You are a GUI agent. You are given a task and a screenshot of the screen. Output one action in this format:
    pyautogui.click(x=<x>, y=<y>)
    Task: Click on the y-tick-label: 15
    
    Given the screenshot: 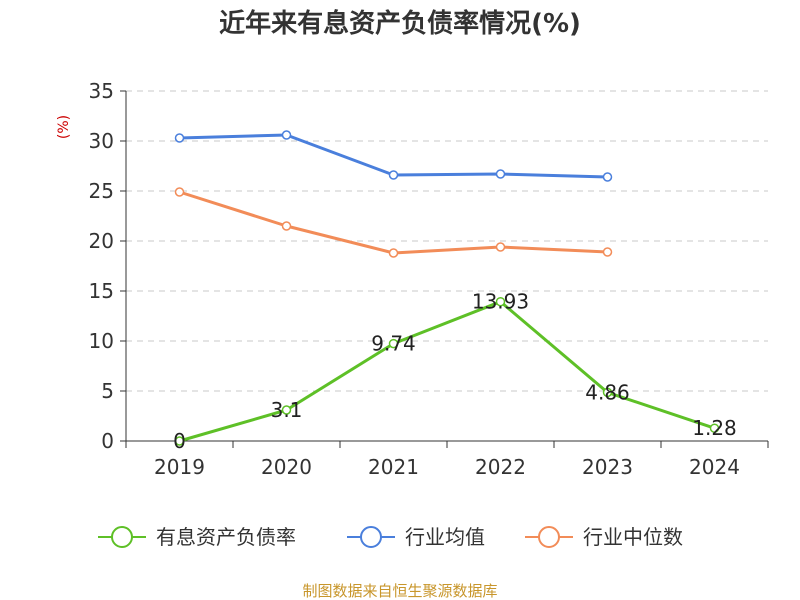 What is the action you would take?
    pyautogui.click(x=101, y=291)
    